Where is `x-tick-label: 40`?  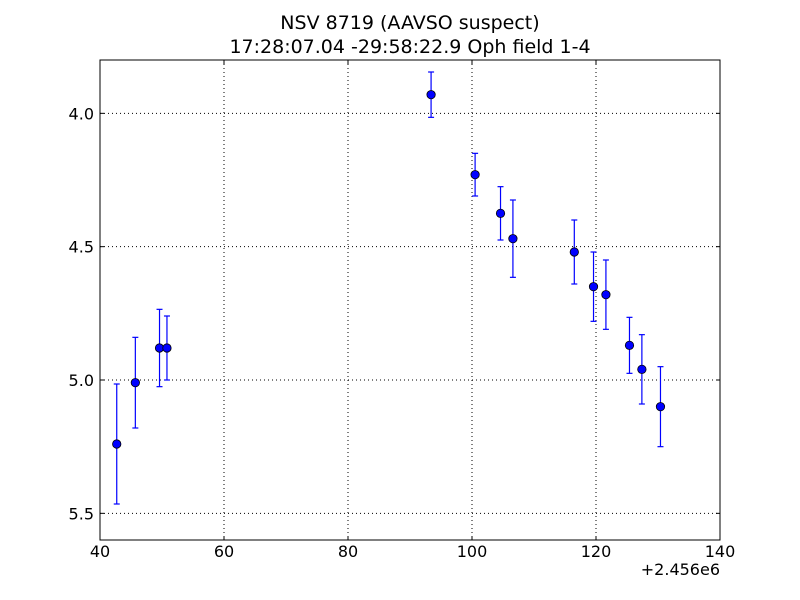 x-tick-label: 40 is located at coordinates (100, 551).